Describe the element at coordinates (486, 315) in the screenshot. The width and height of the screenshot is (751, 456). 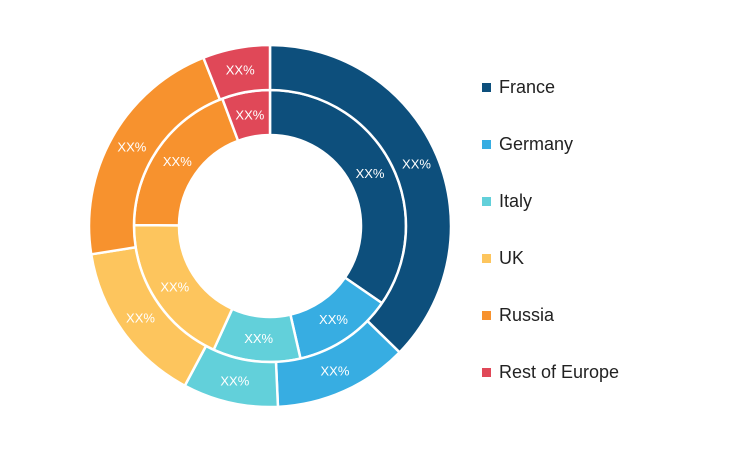
I see `legend-swatch-russia` at that location.